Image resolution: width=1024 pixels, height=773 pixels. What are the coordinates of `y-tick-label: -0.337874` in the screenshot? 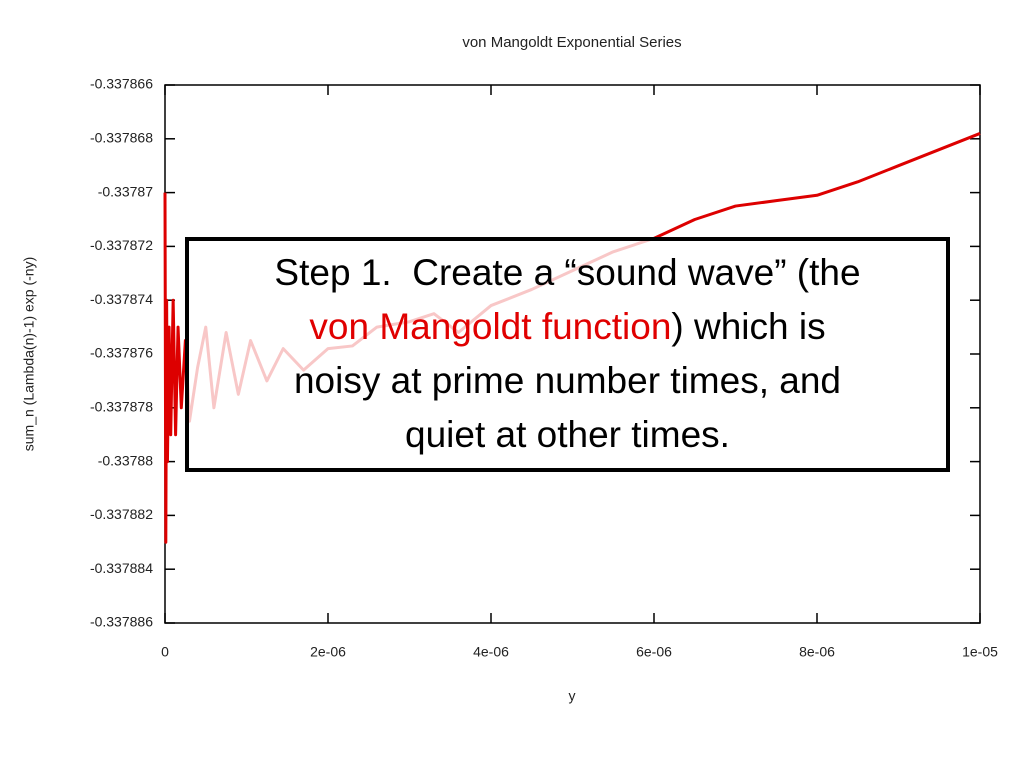 It's located at (121, 299).